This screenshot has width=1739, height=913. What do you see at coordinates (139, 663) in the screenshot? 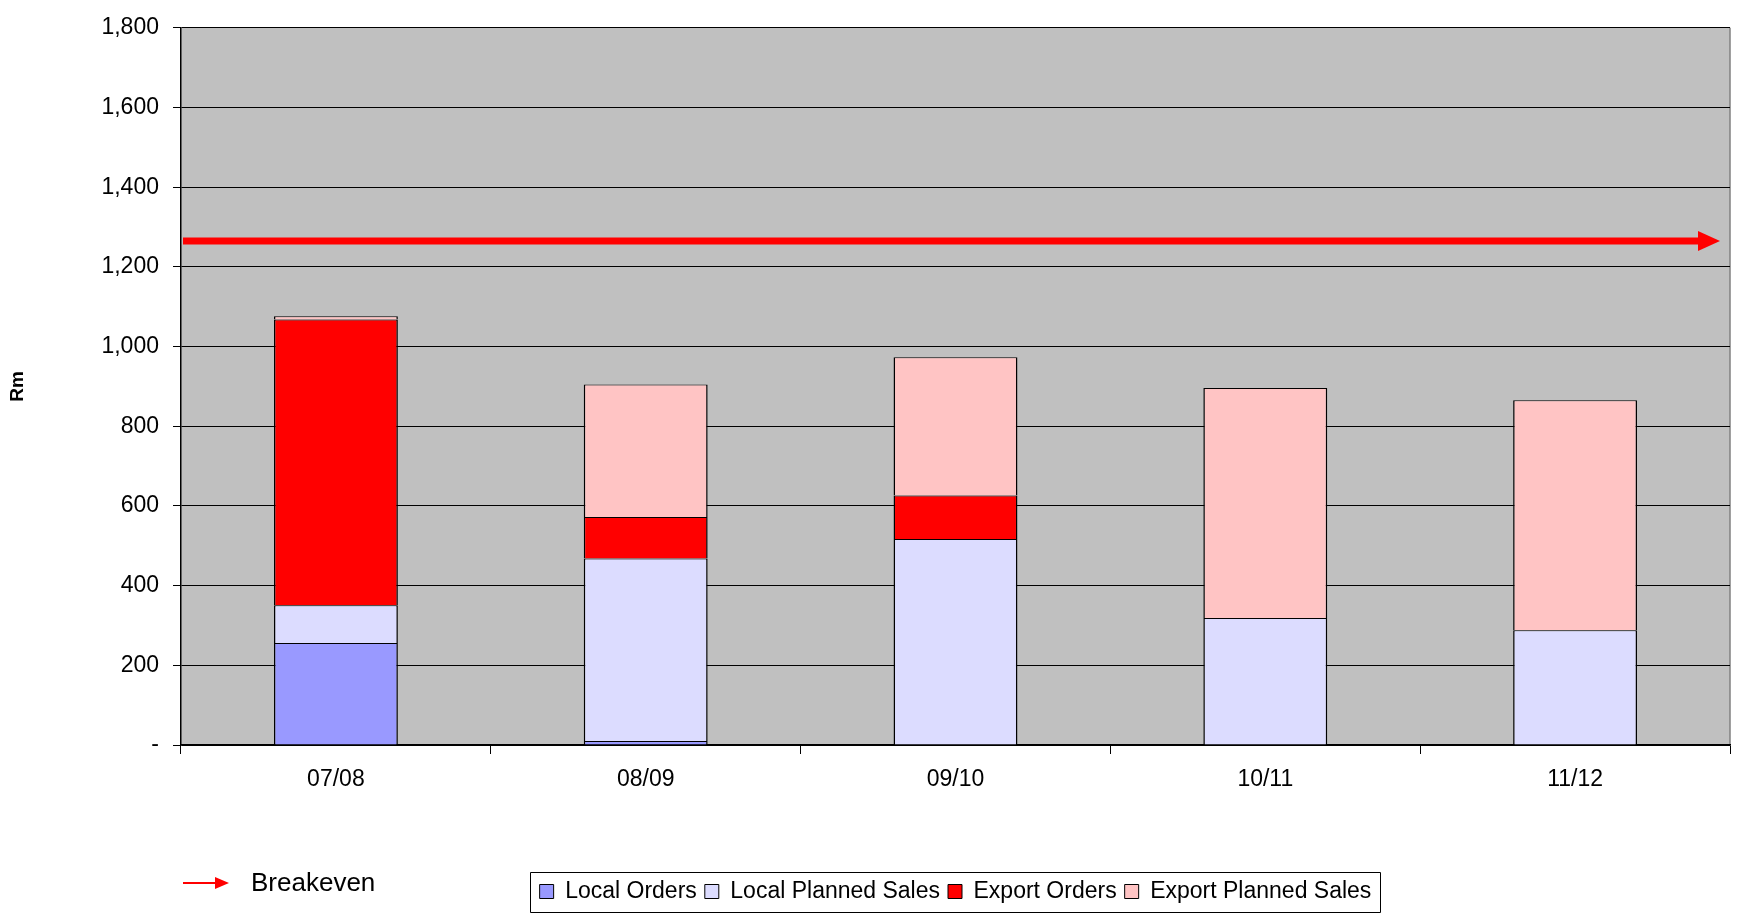
I see `y-tick-label: 200` at bounding box center [139, 663].